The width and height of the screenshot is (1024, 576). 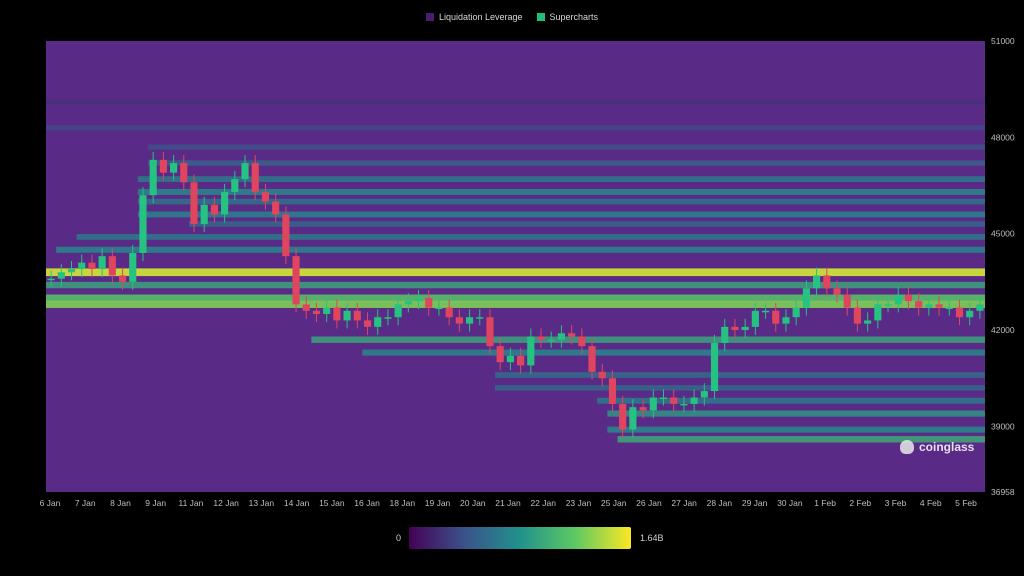 I want to click on watermark-text: coinglass, so click(x=947, y=447).